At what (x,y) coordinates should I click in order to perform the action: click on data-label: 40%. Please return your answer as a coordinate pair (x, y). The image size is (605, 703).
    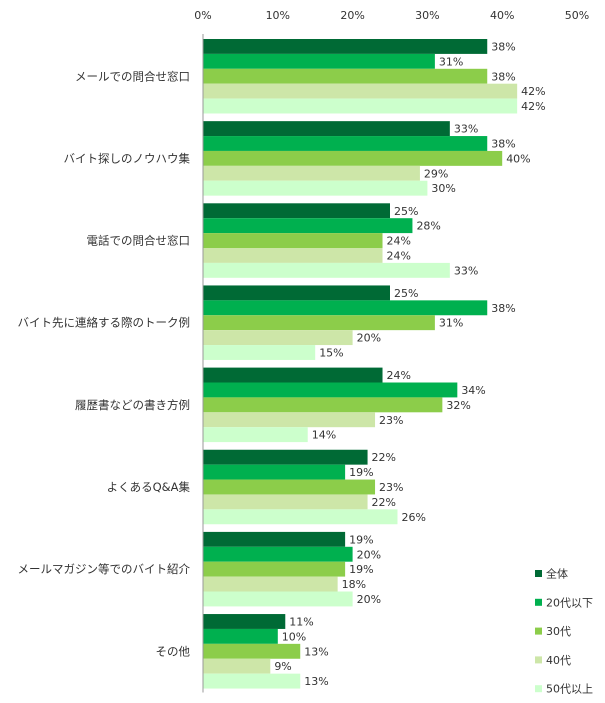
    Looking at the image, I should click on (518, 158).